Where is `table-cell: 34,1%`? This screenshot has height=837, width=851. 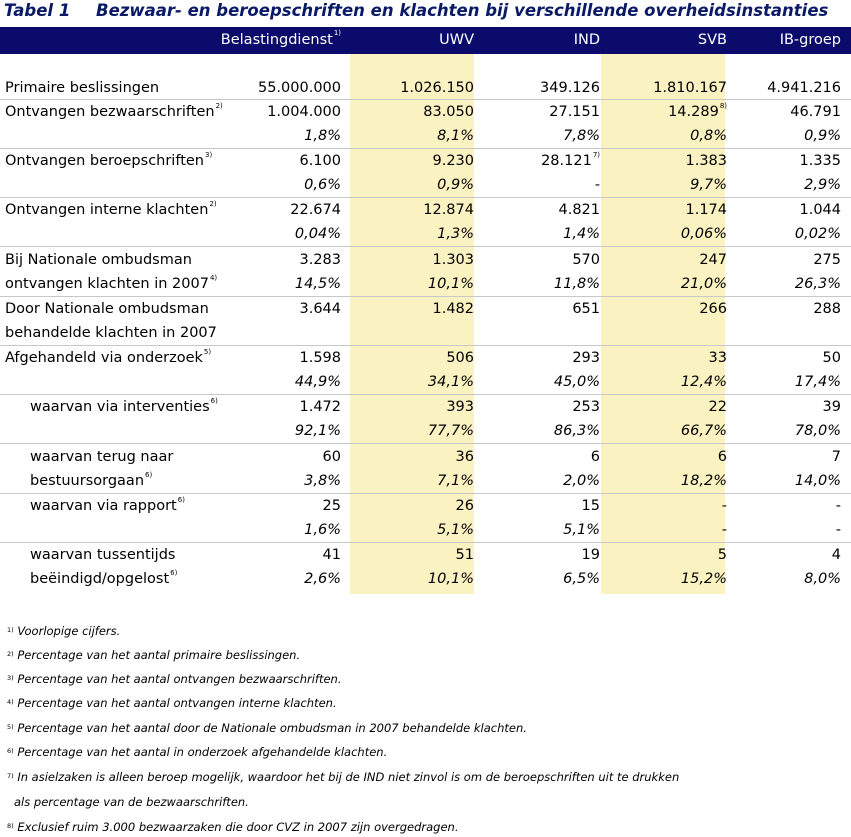
table-cell: 34,1% is located at coordinates (450, 382).